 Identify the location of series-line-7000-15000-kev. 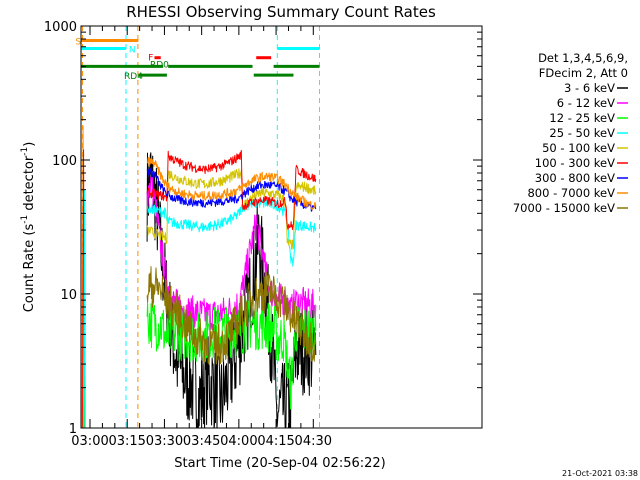
(231, 315).